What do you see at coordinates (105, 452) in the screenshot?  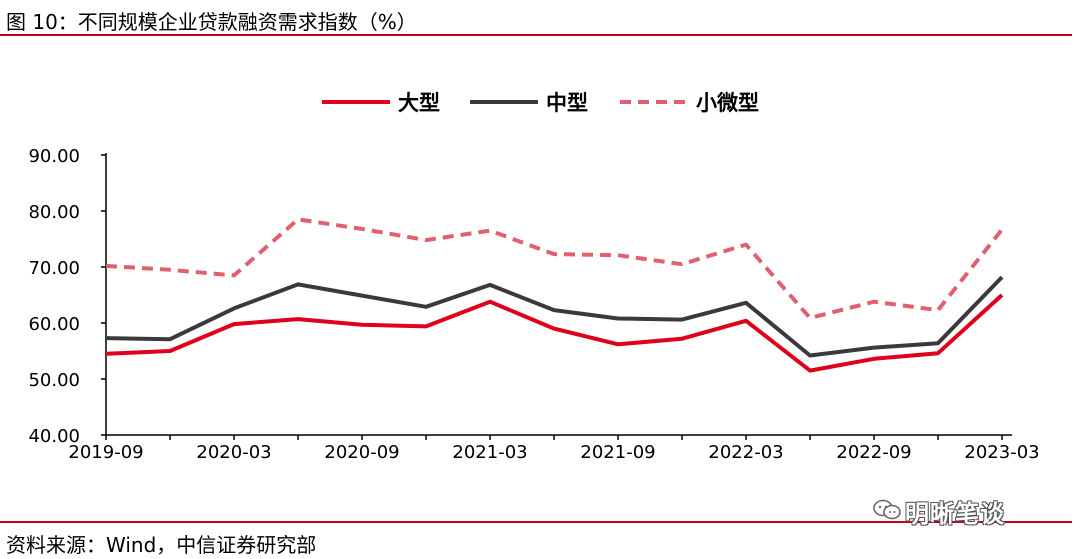 I see `x-tick-label: 2019-09` at bounding box center [105, 452].